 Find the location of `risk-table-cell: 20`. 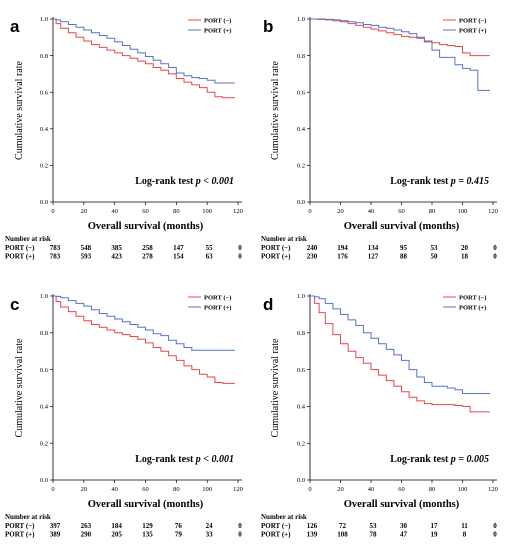

risk-table-cell: 20 is located at coordinates (465, 248).